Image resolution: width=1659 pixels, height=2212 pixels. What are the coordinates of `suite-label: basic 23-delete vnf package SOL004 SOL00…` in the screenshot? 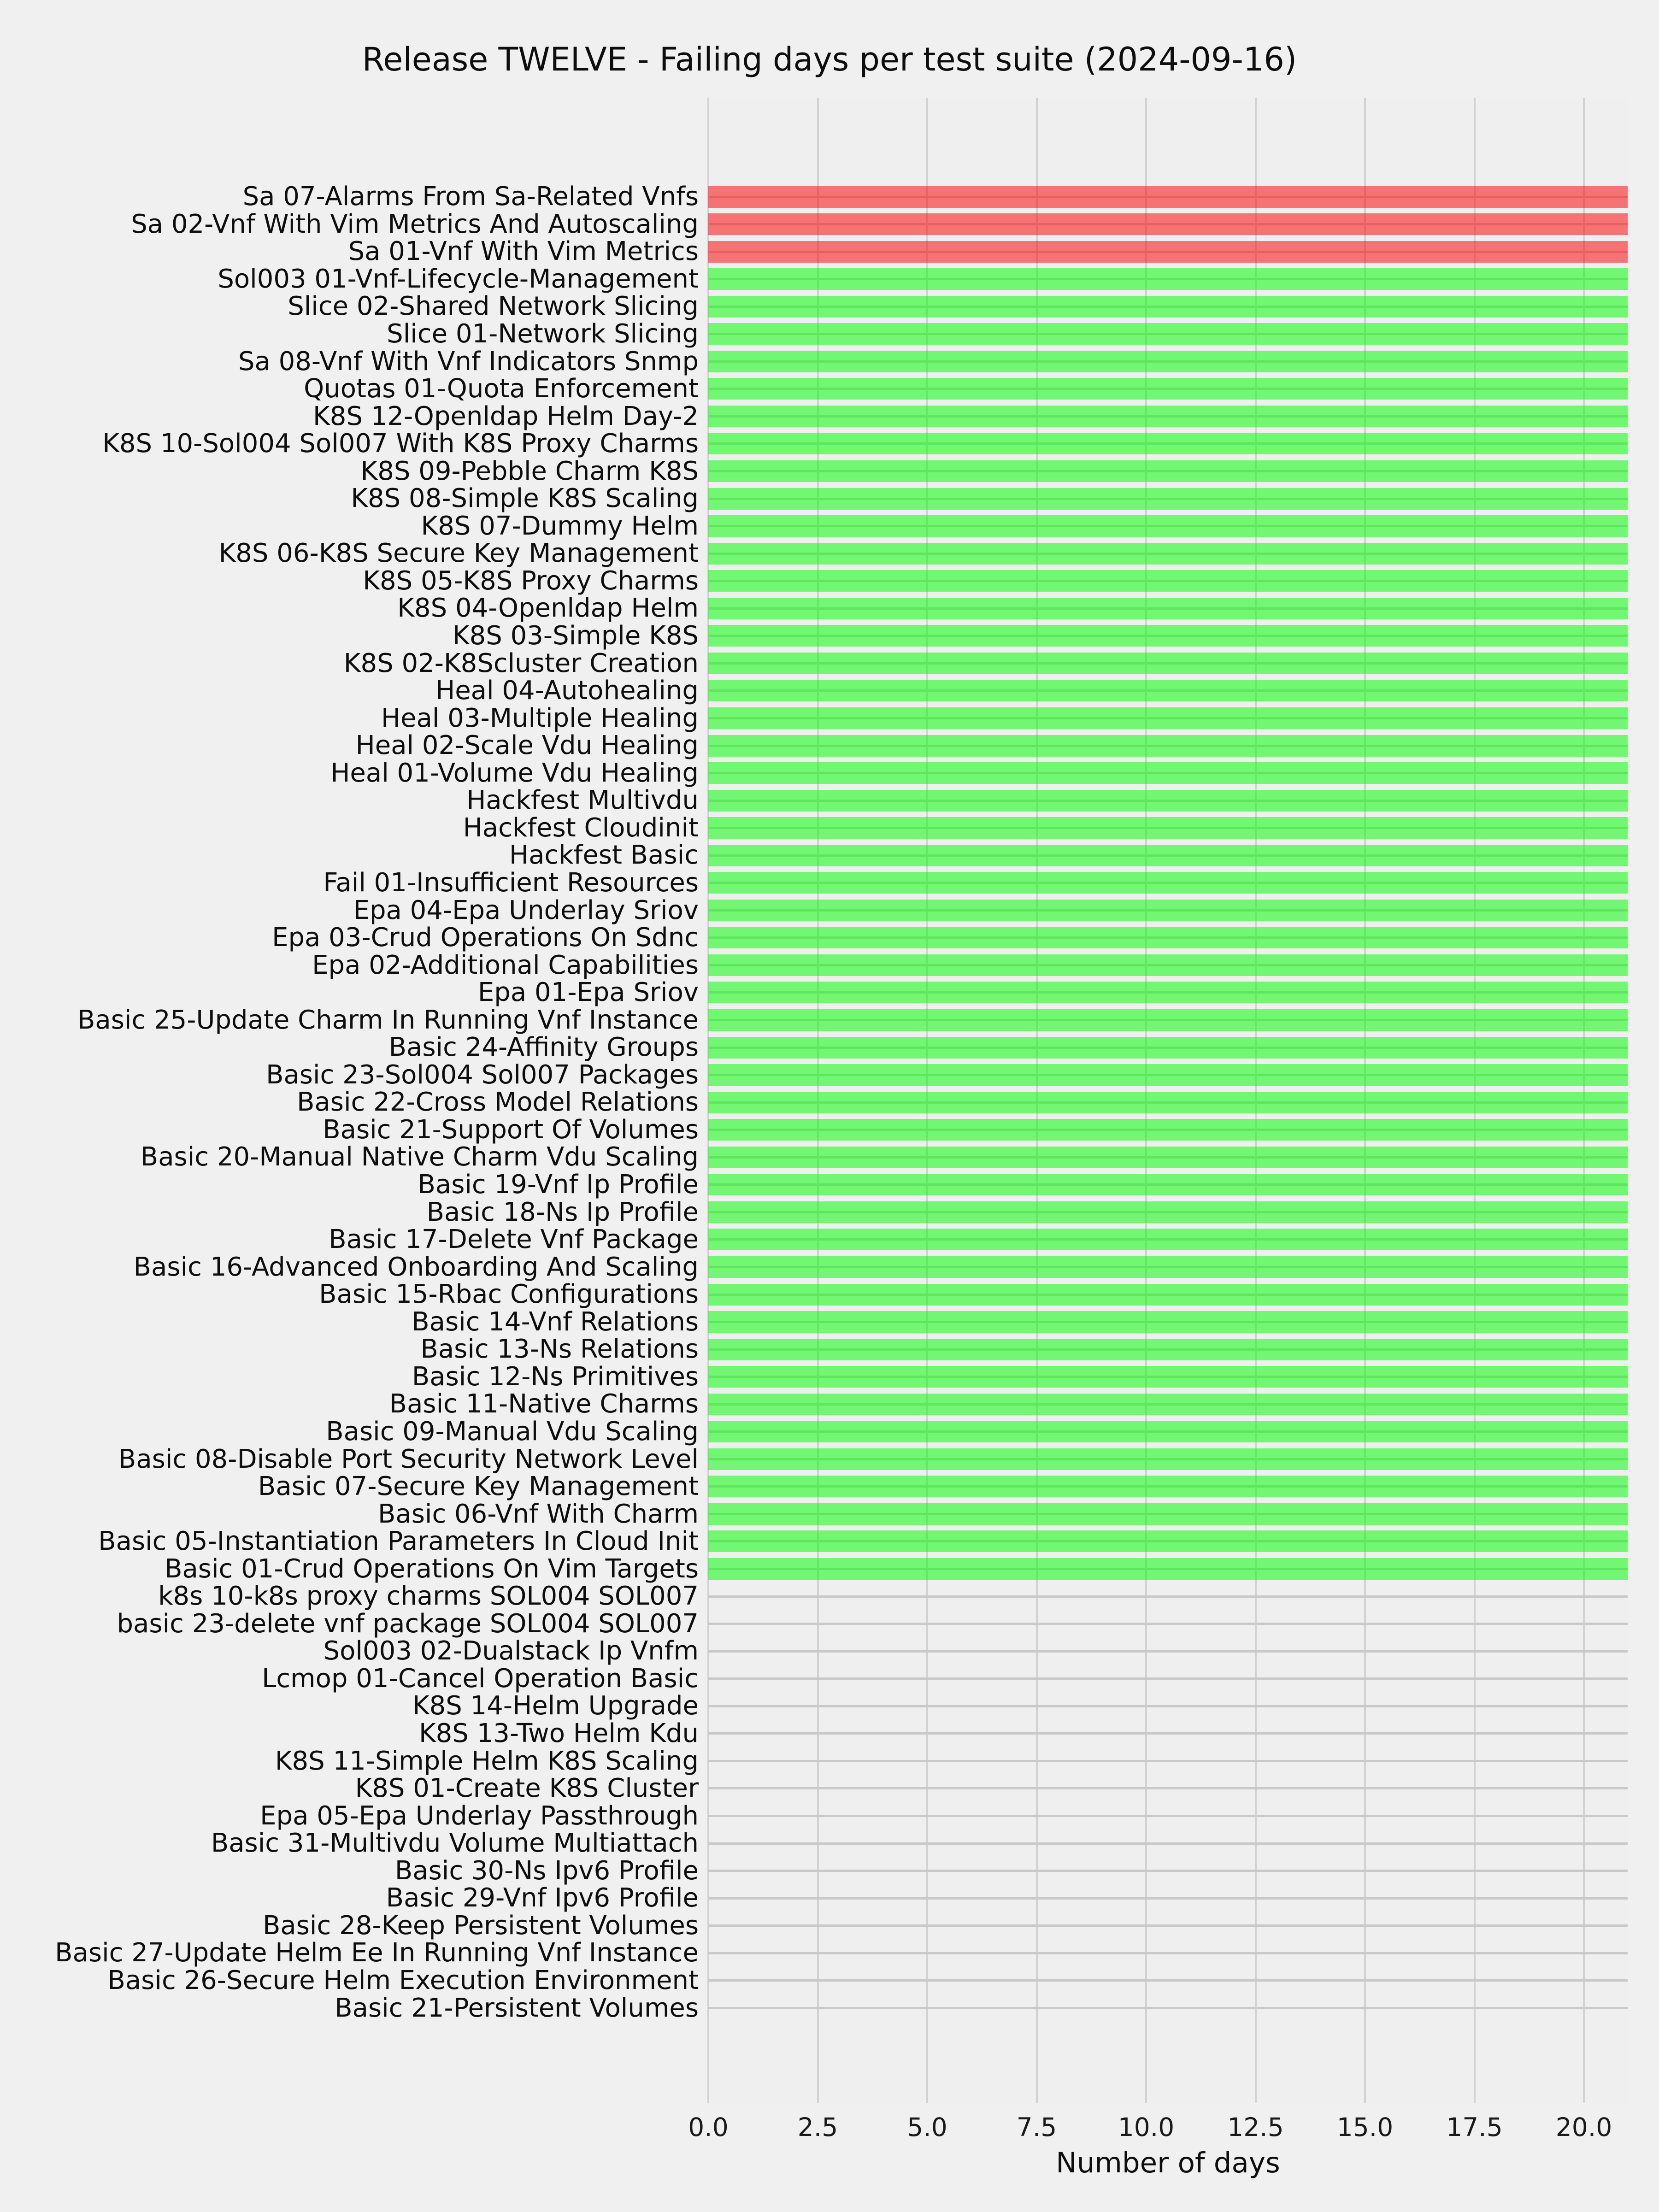 It's located at (408, 1623).